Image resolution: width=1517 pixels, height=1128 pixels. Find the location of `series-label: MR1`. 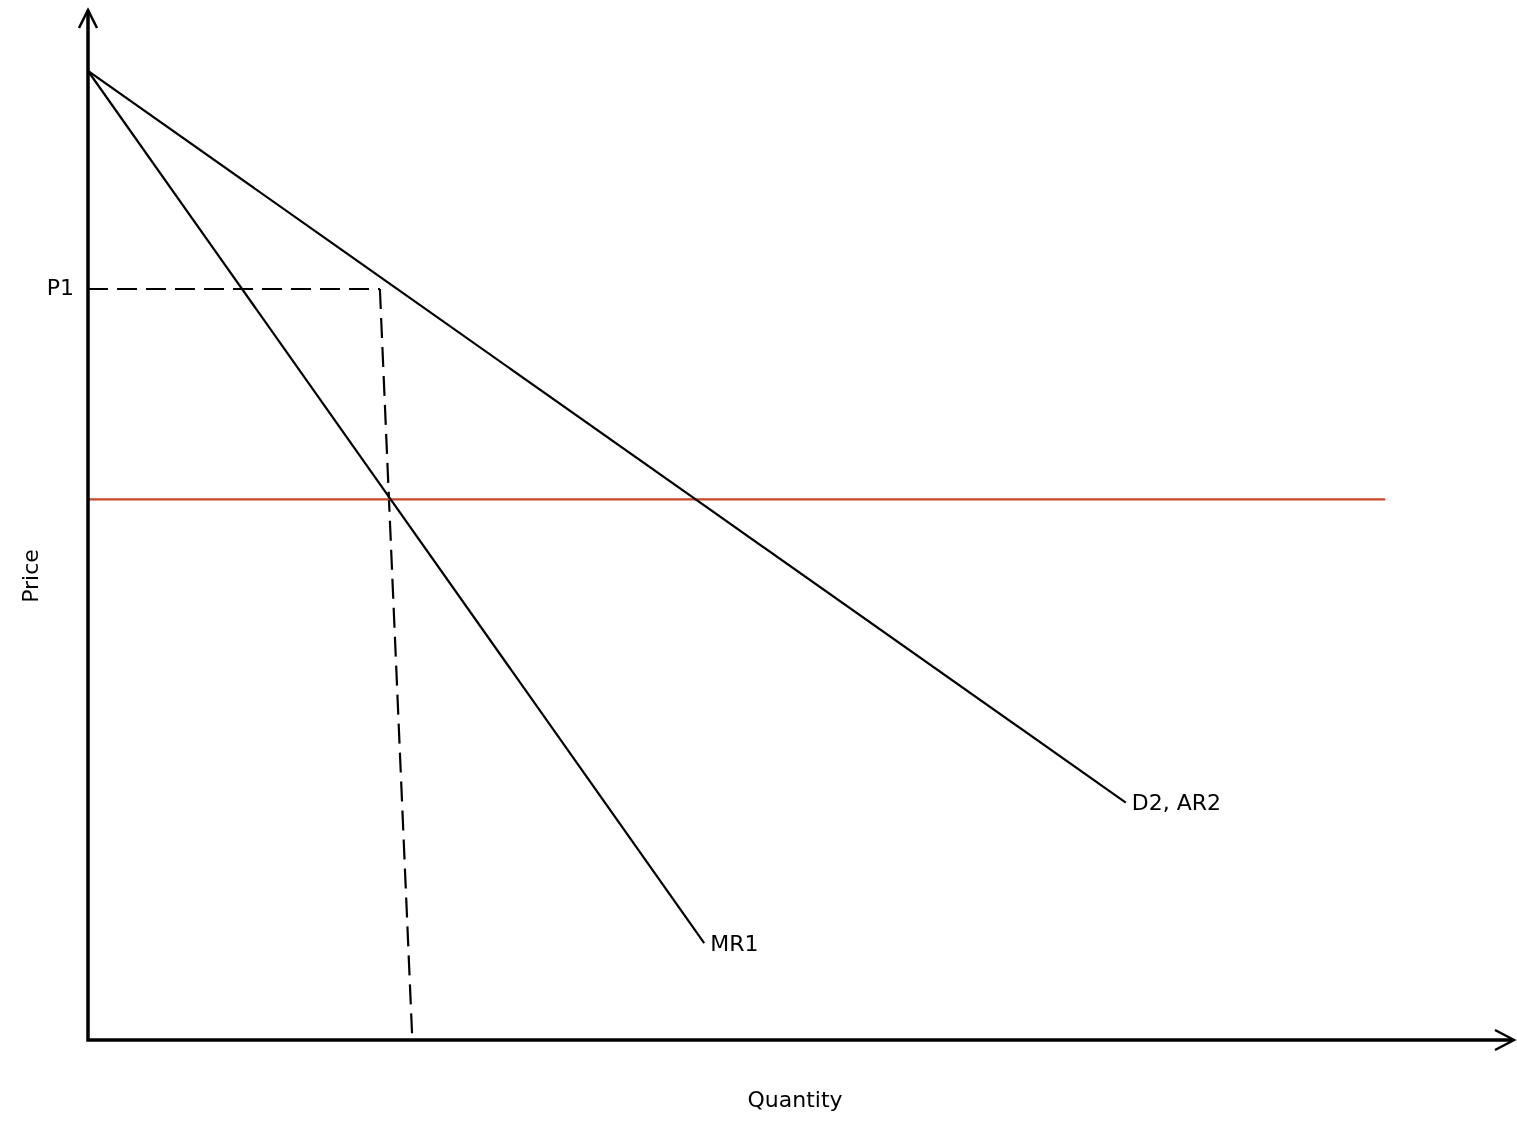

series-label: MR1 is located at coordinates (734, 943).